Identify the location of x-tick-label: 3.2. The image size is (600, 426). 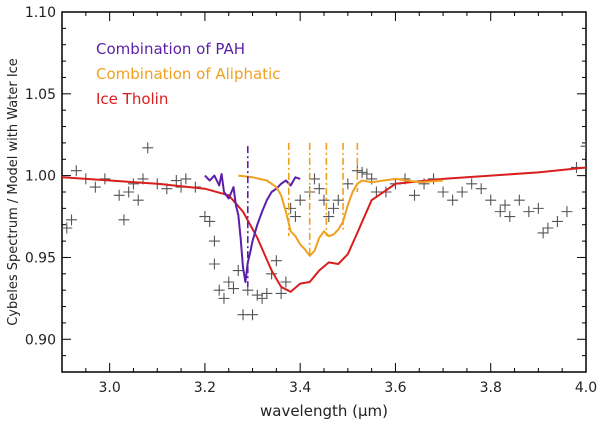
(205, 388).